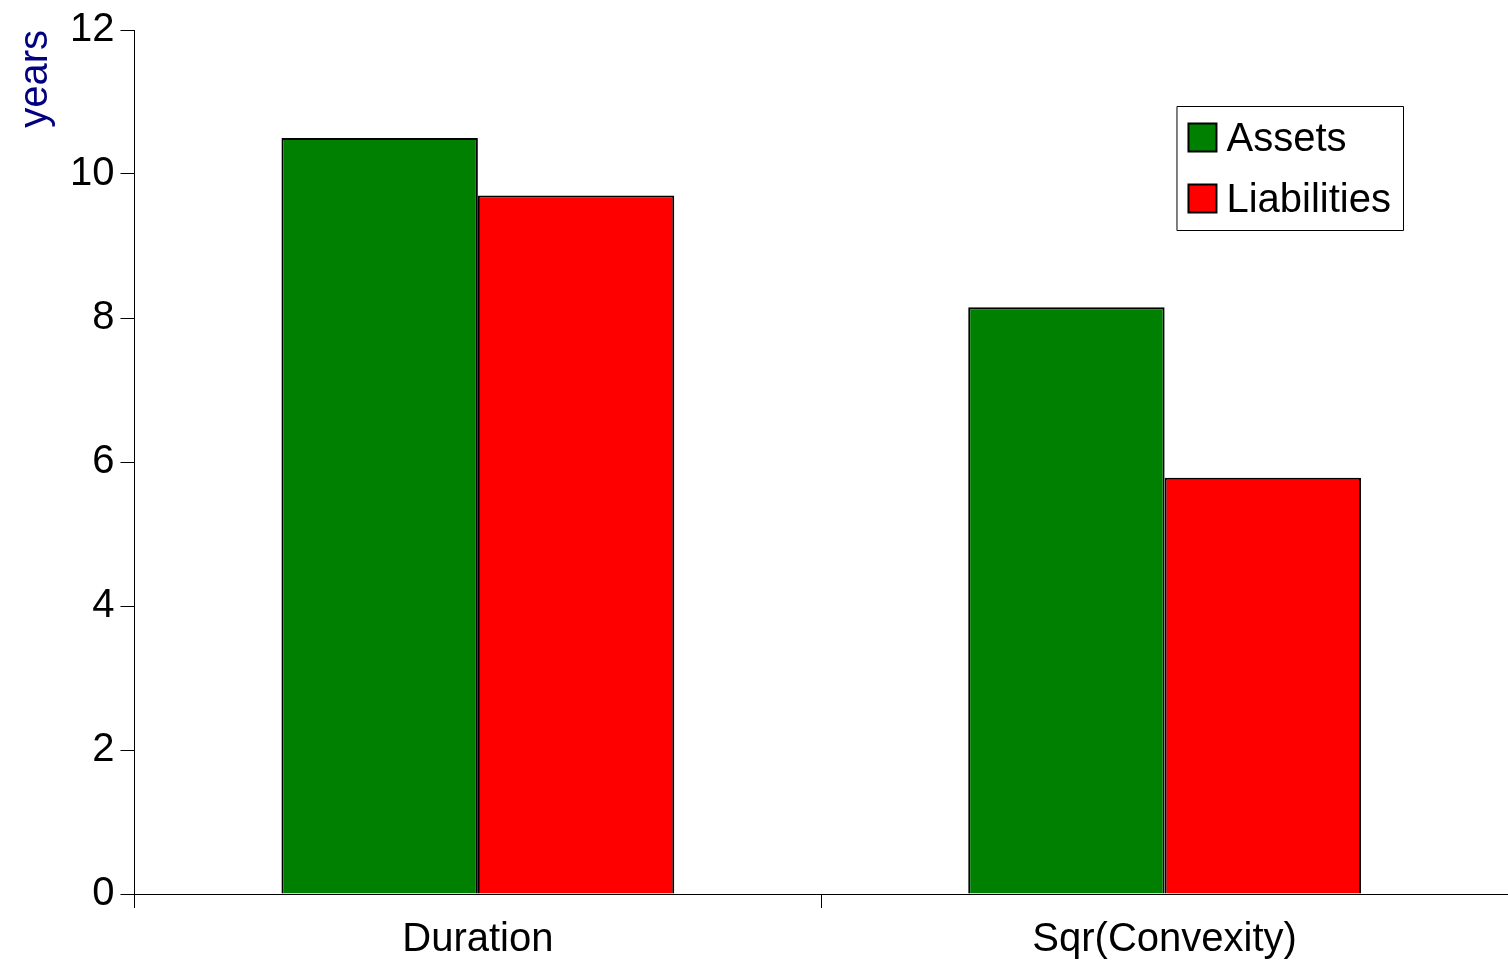  I want to click on y-tick-label: 0, so click(103, 891).